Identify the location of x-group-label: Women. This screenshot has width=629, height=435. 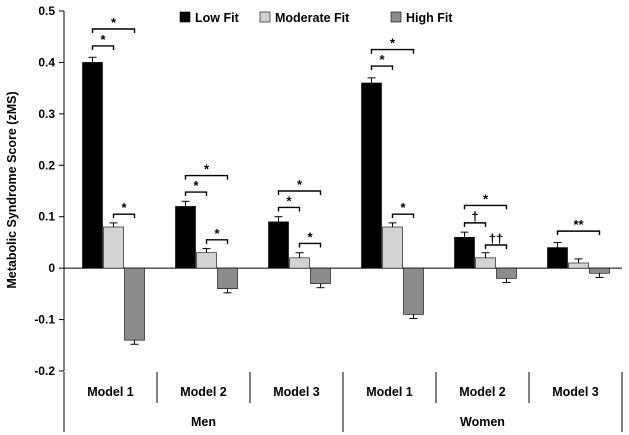
(482, 422).